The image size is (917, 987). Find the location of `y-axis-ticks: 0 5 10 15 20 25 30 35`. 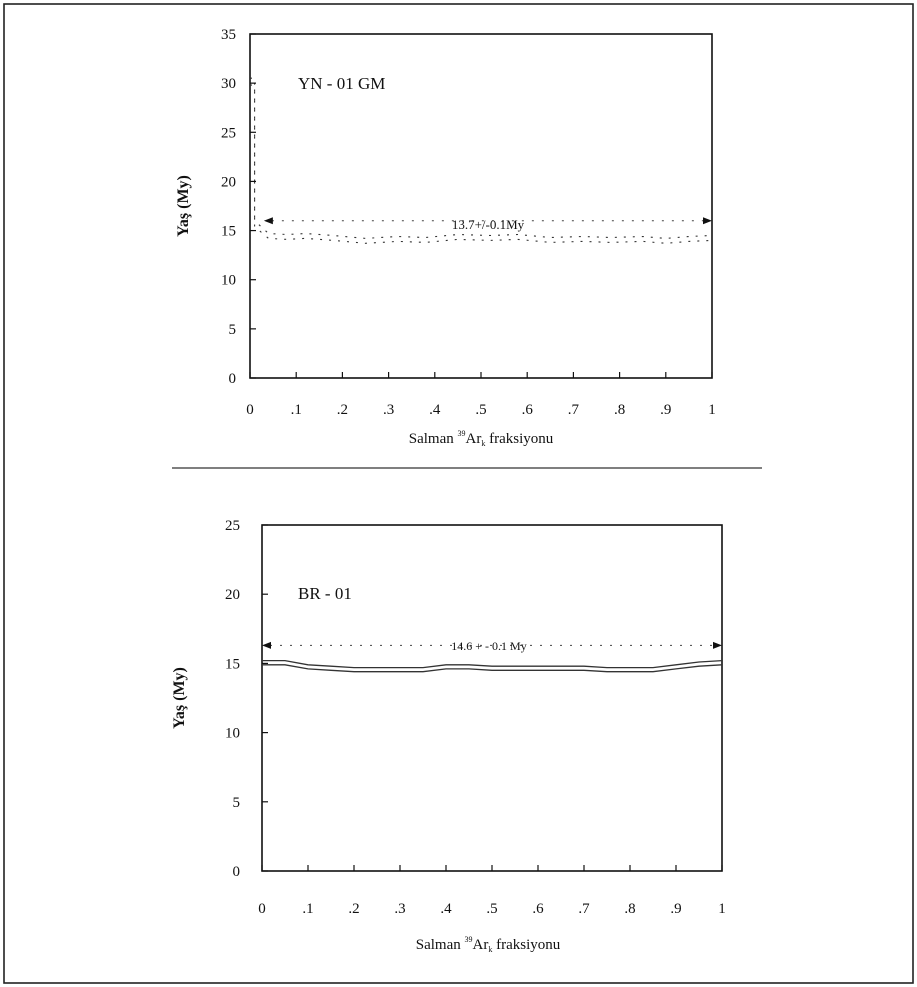

y-axis-ticks: 0 5 10 15 20 25 30 35 is located at coordinates (238, 207).